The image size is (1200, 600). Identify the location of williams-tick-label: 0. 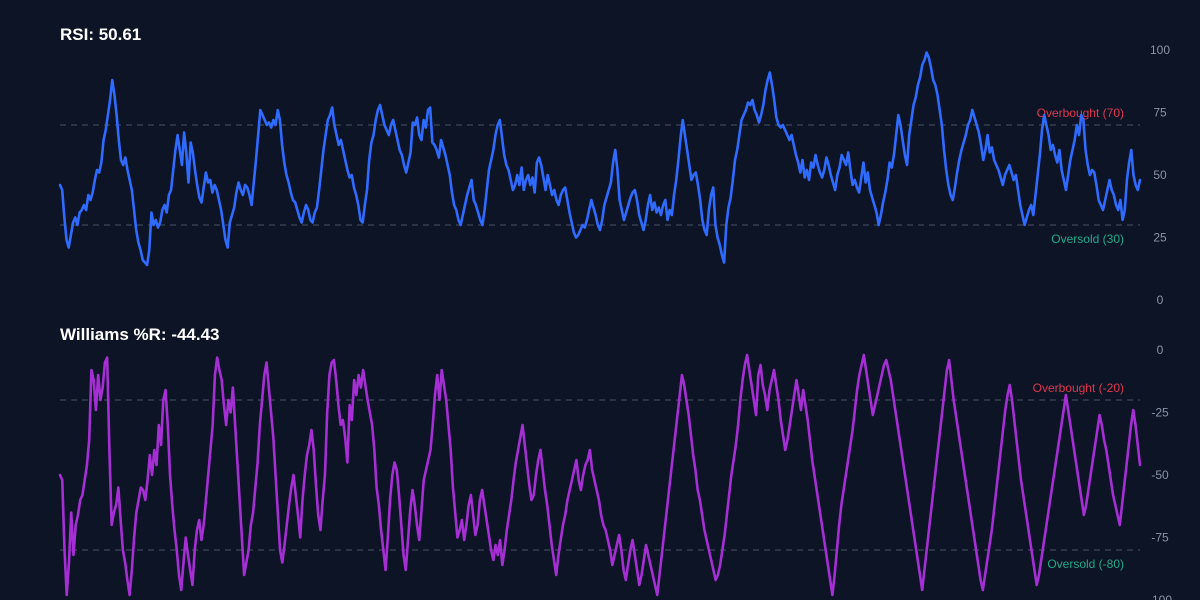
(1160, 350).